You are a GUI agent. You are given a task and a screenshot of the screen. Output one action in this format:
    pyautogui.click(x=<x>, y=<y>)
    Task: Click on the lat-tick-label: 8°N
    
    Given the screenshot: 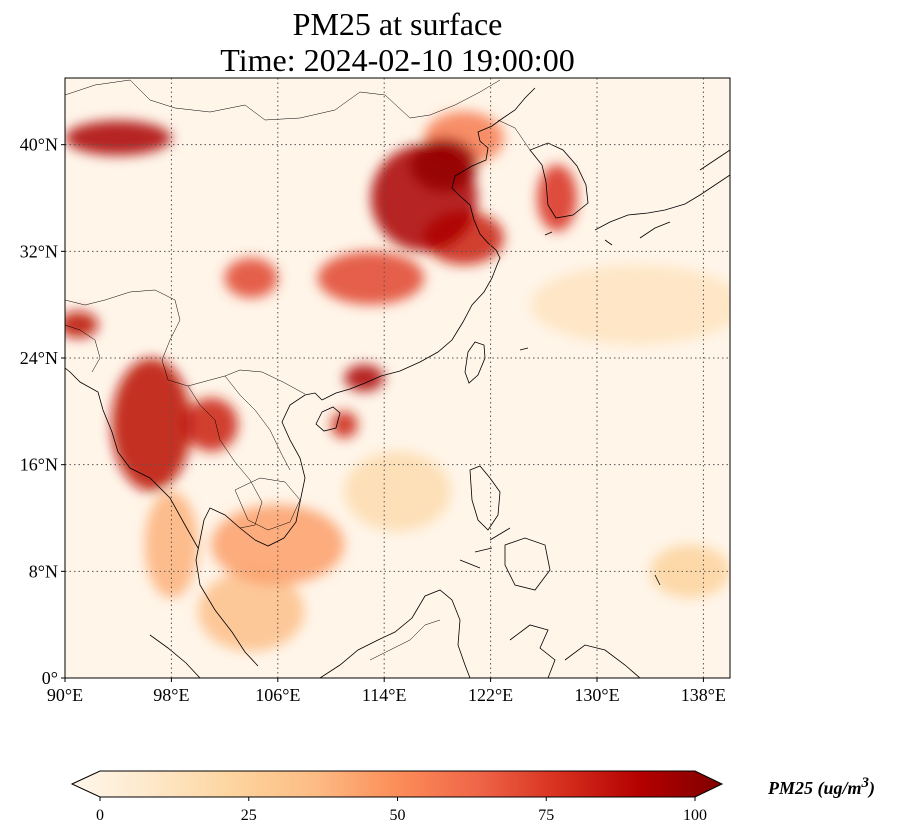 What is the action you would take?
    pyautogui.click(x=43, y=571)
    